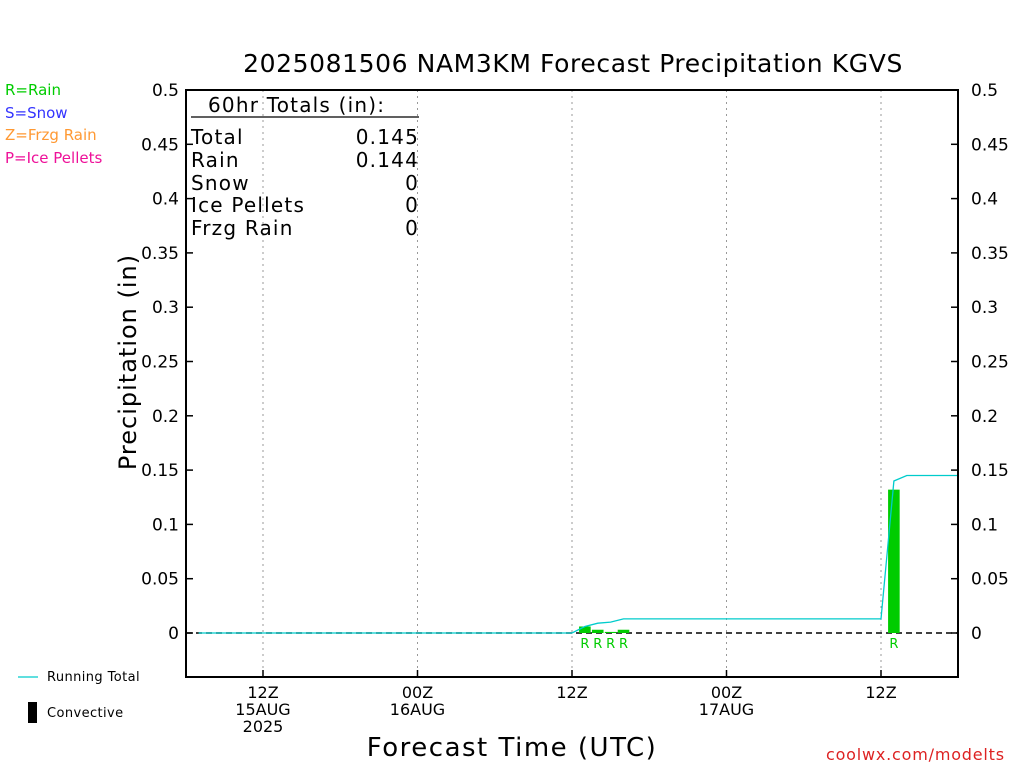 The width and height of the screenshot is (1024, 768). What do you see at coordinates (976, 634) in the screenshot?
I see `y-tick-label-right: 0` at bounding box center [976, 634].